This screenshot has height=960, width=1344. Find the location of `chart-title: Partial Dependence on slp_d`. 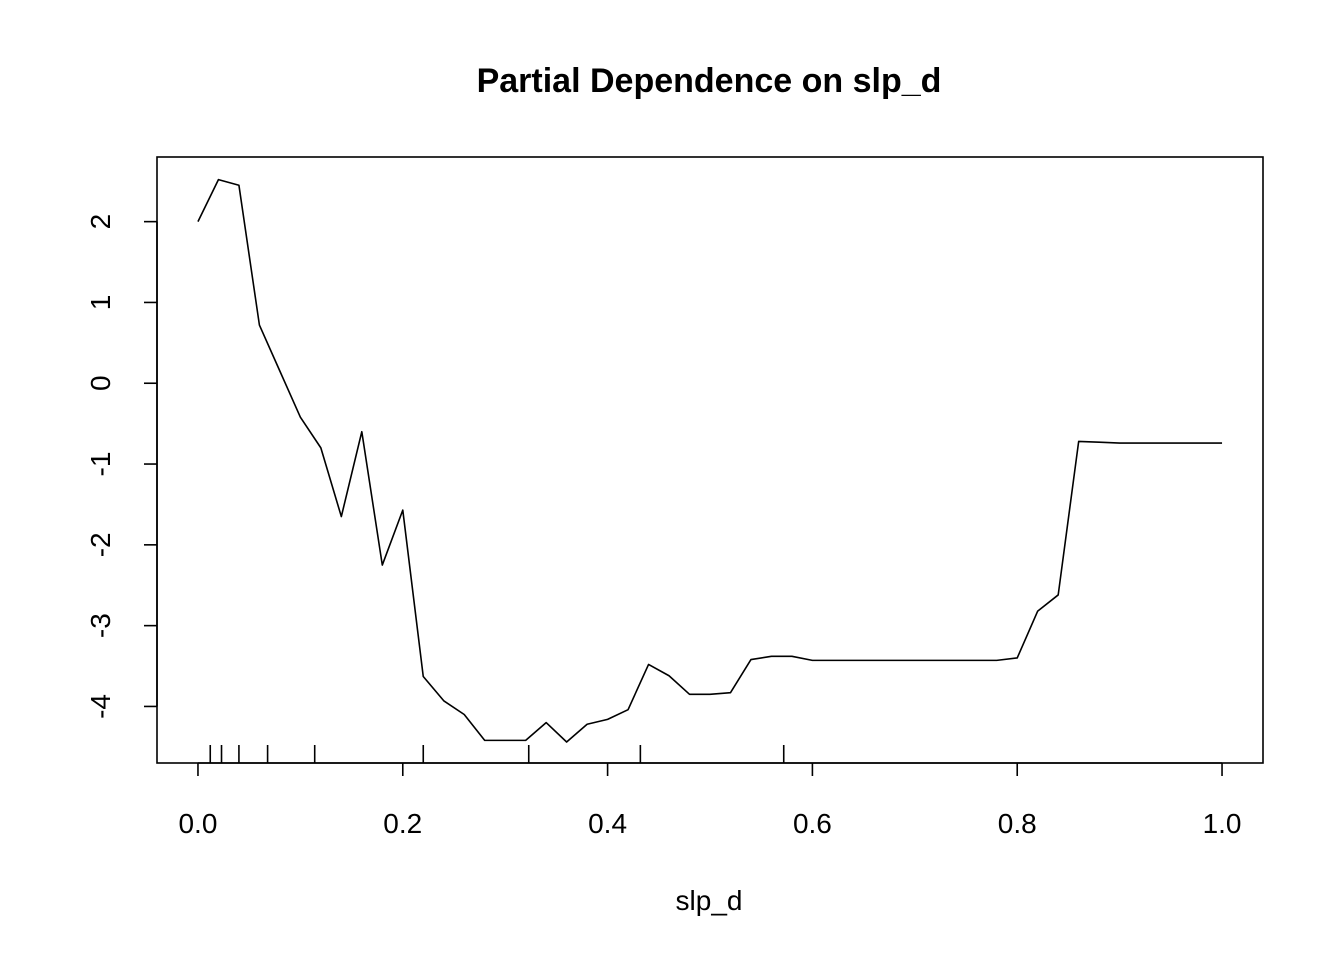

chart-title: Partial Dependence on slp_d is located at coordinates (709, 81).